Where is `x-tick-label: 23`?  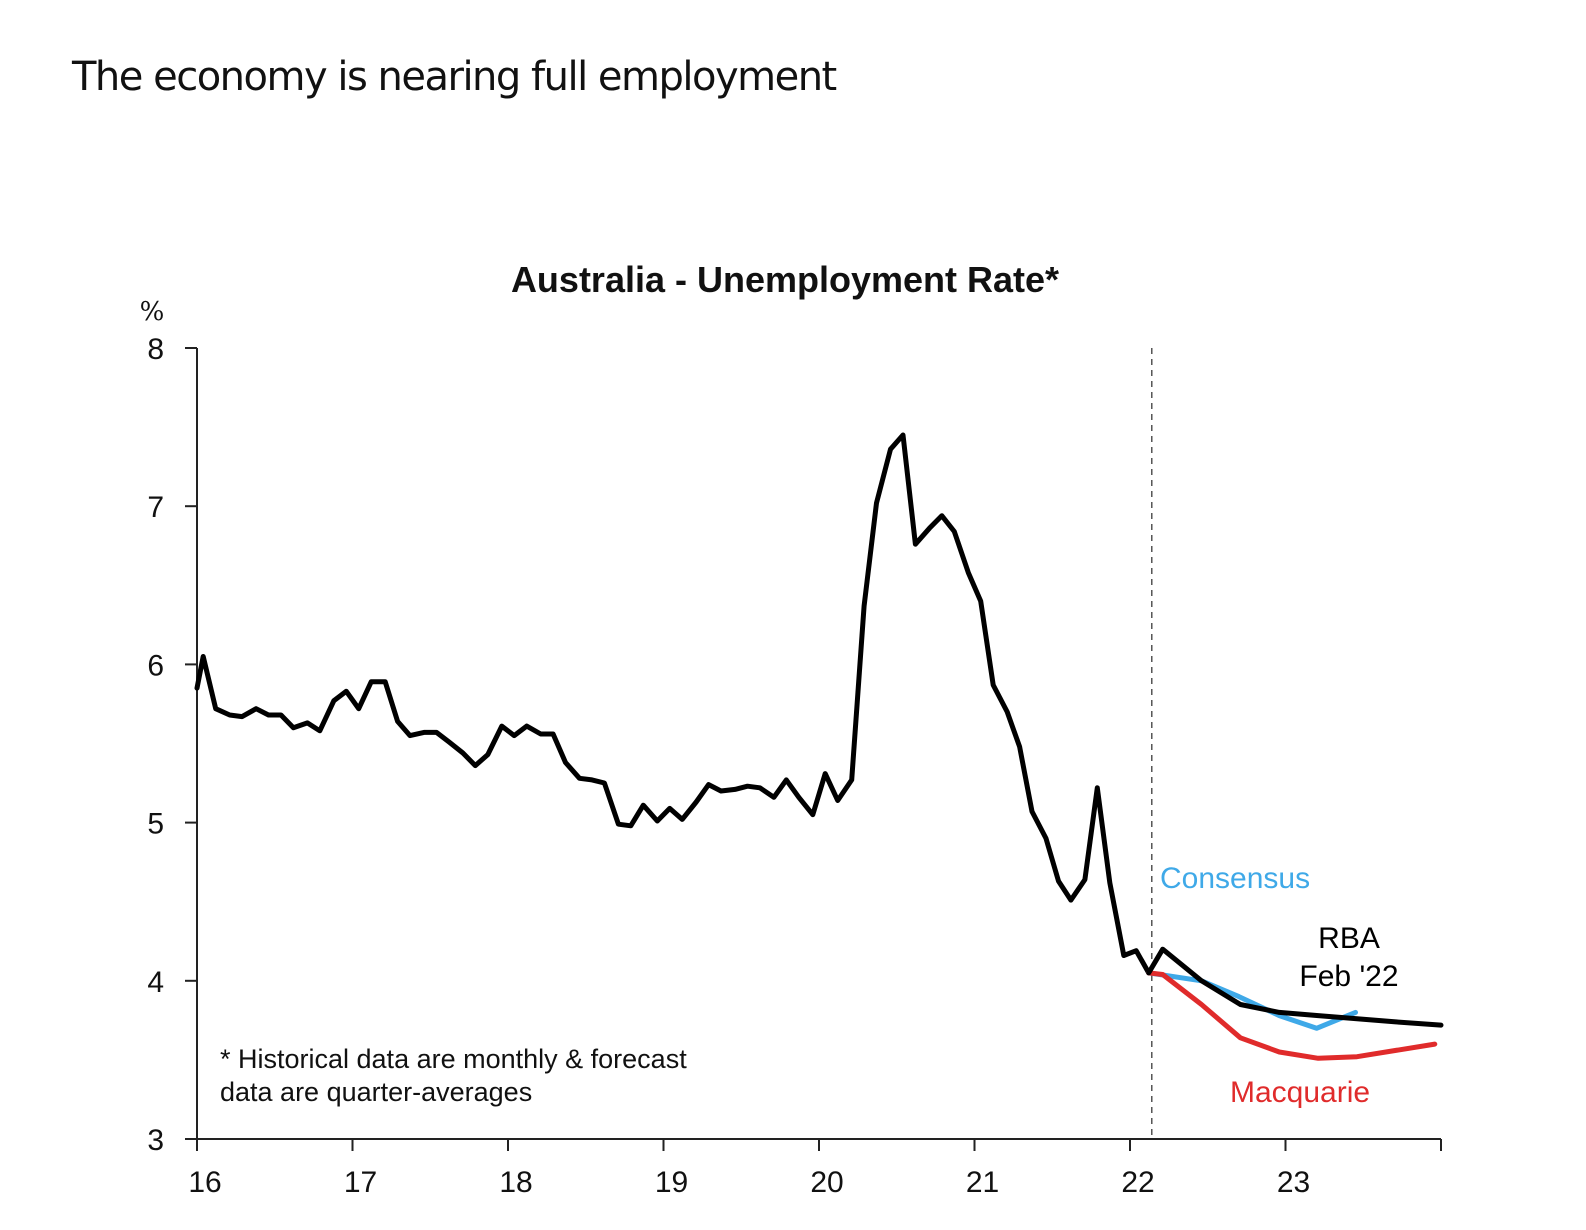
x-tick-label: 23 is located at coordinates (1293, 1182).